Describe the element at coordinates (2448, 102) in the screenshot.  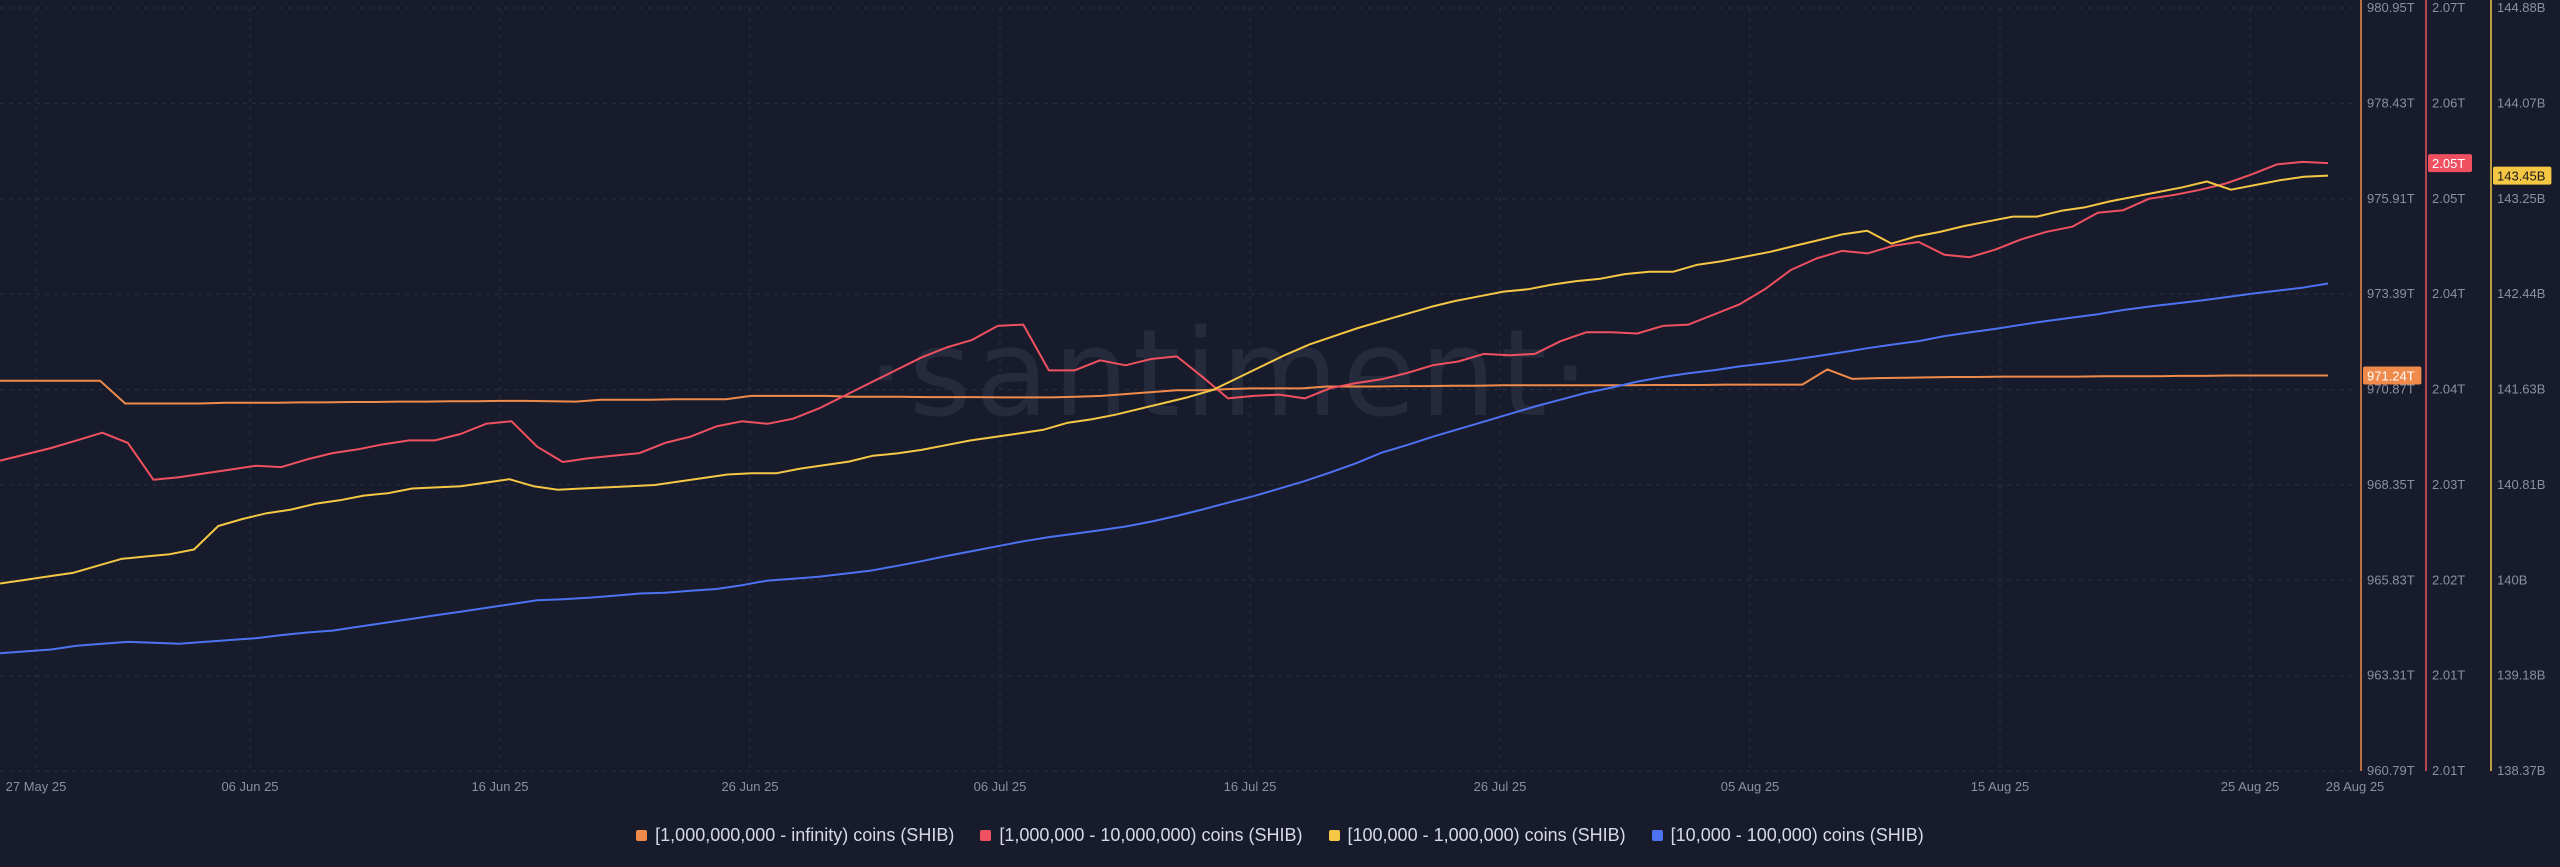
I see `y-tick-label: 2.06T` at that location.